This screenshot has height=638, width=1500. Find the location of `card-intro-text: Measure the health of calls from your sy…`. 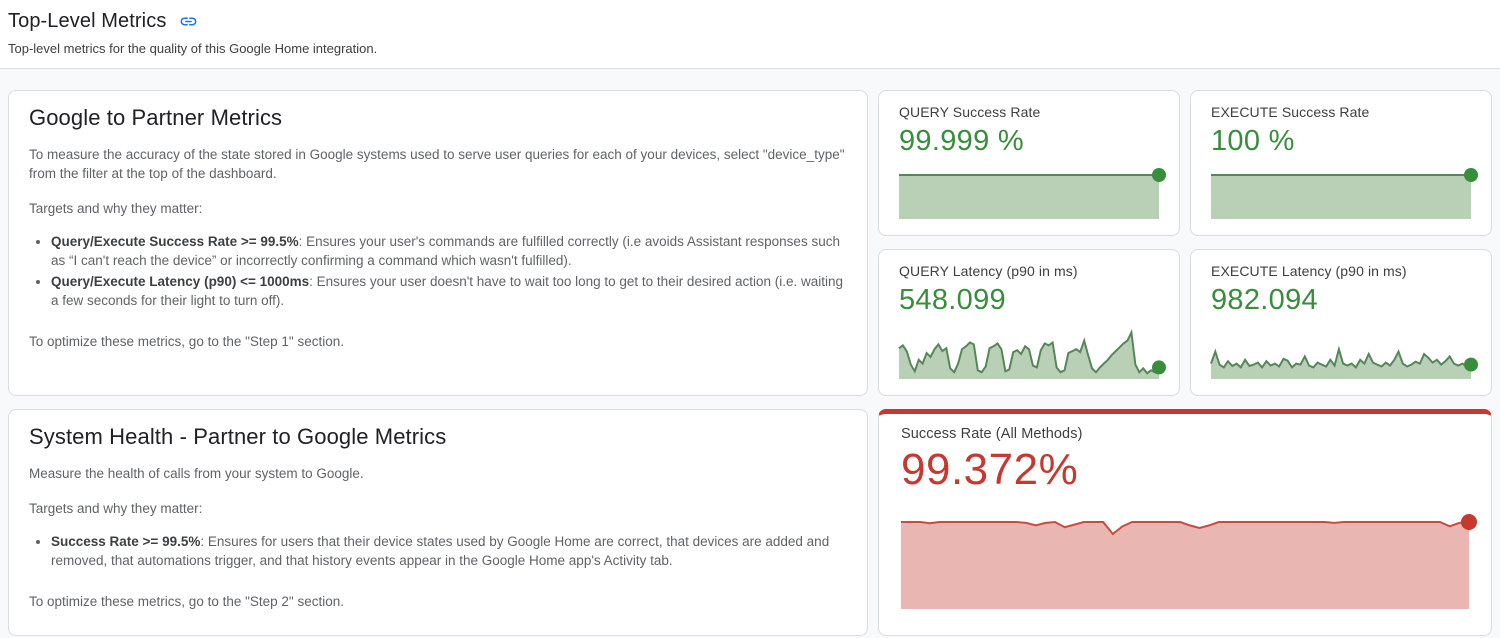

card-intro-text: Measure the health of calls from your sy… is located at coordinates (196, 473).